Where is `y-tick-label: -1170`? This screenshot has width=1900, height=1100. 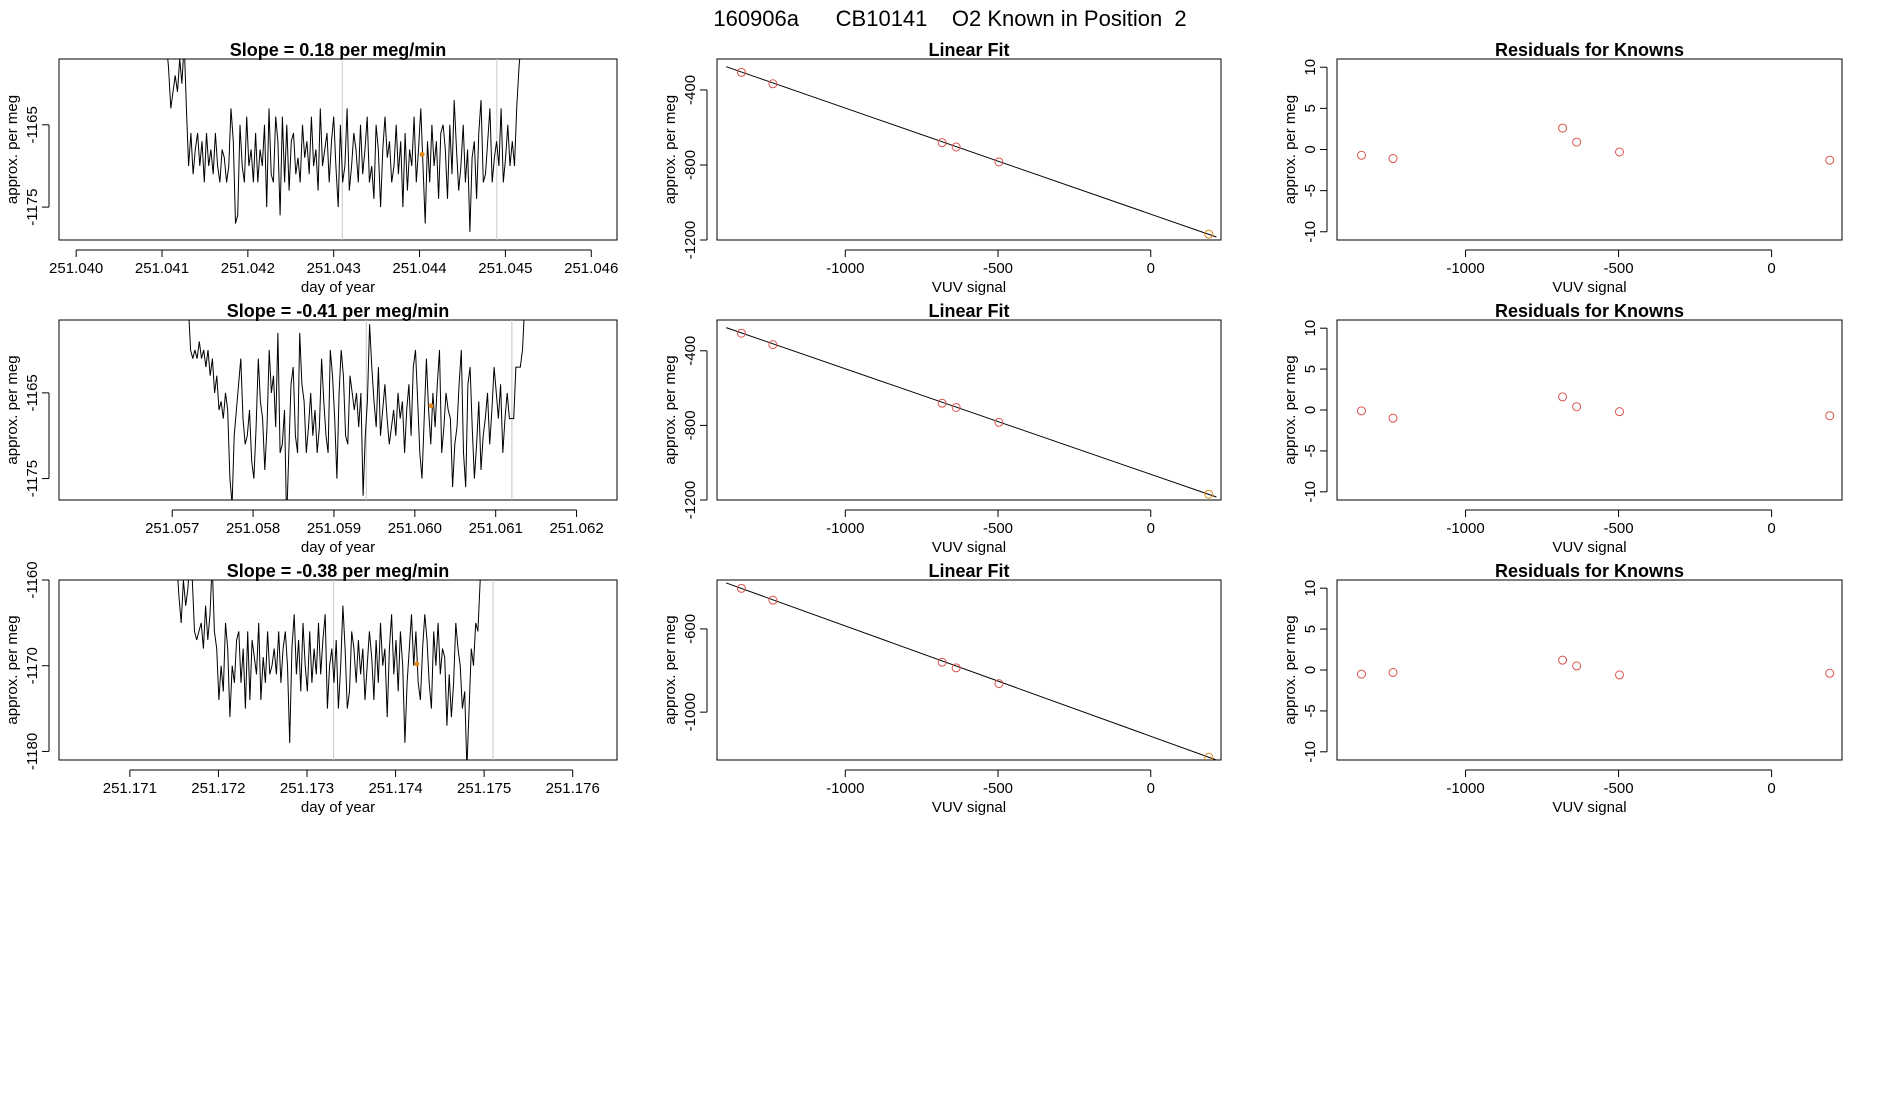 y-tick-label: -1170 is located at coordinates (32, 665).